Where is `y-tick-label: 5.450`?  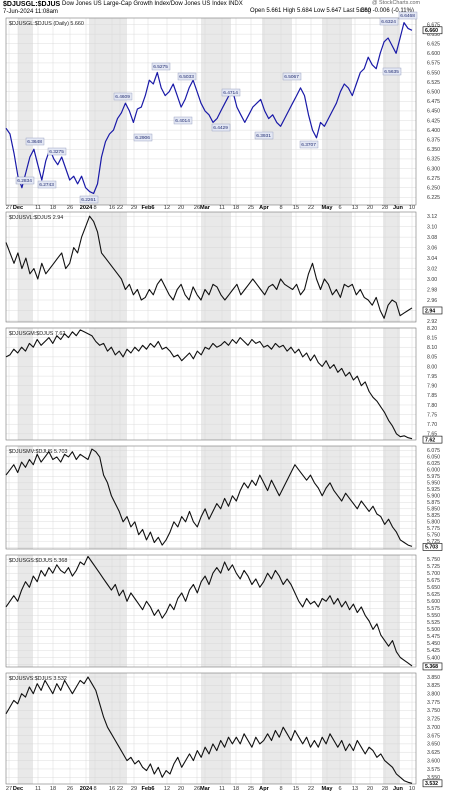 y-tick-label: 5.450 is located at coordinates (433, 644).